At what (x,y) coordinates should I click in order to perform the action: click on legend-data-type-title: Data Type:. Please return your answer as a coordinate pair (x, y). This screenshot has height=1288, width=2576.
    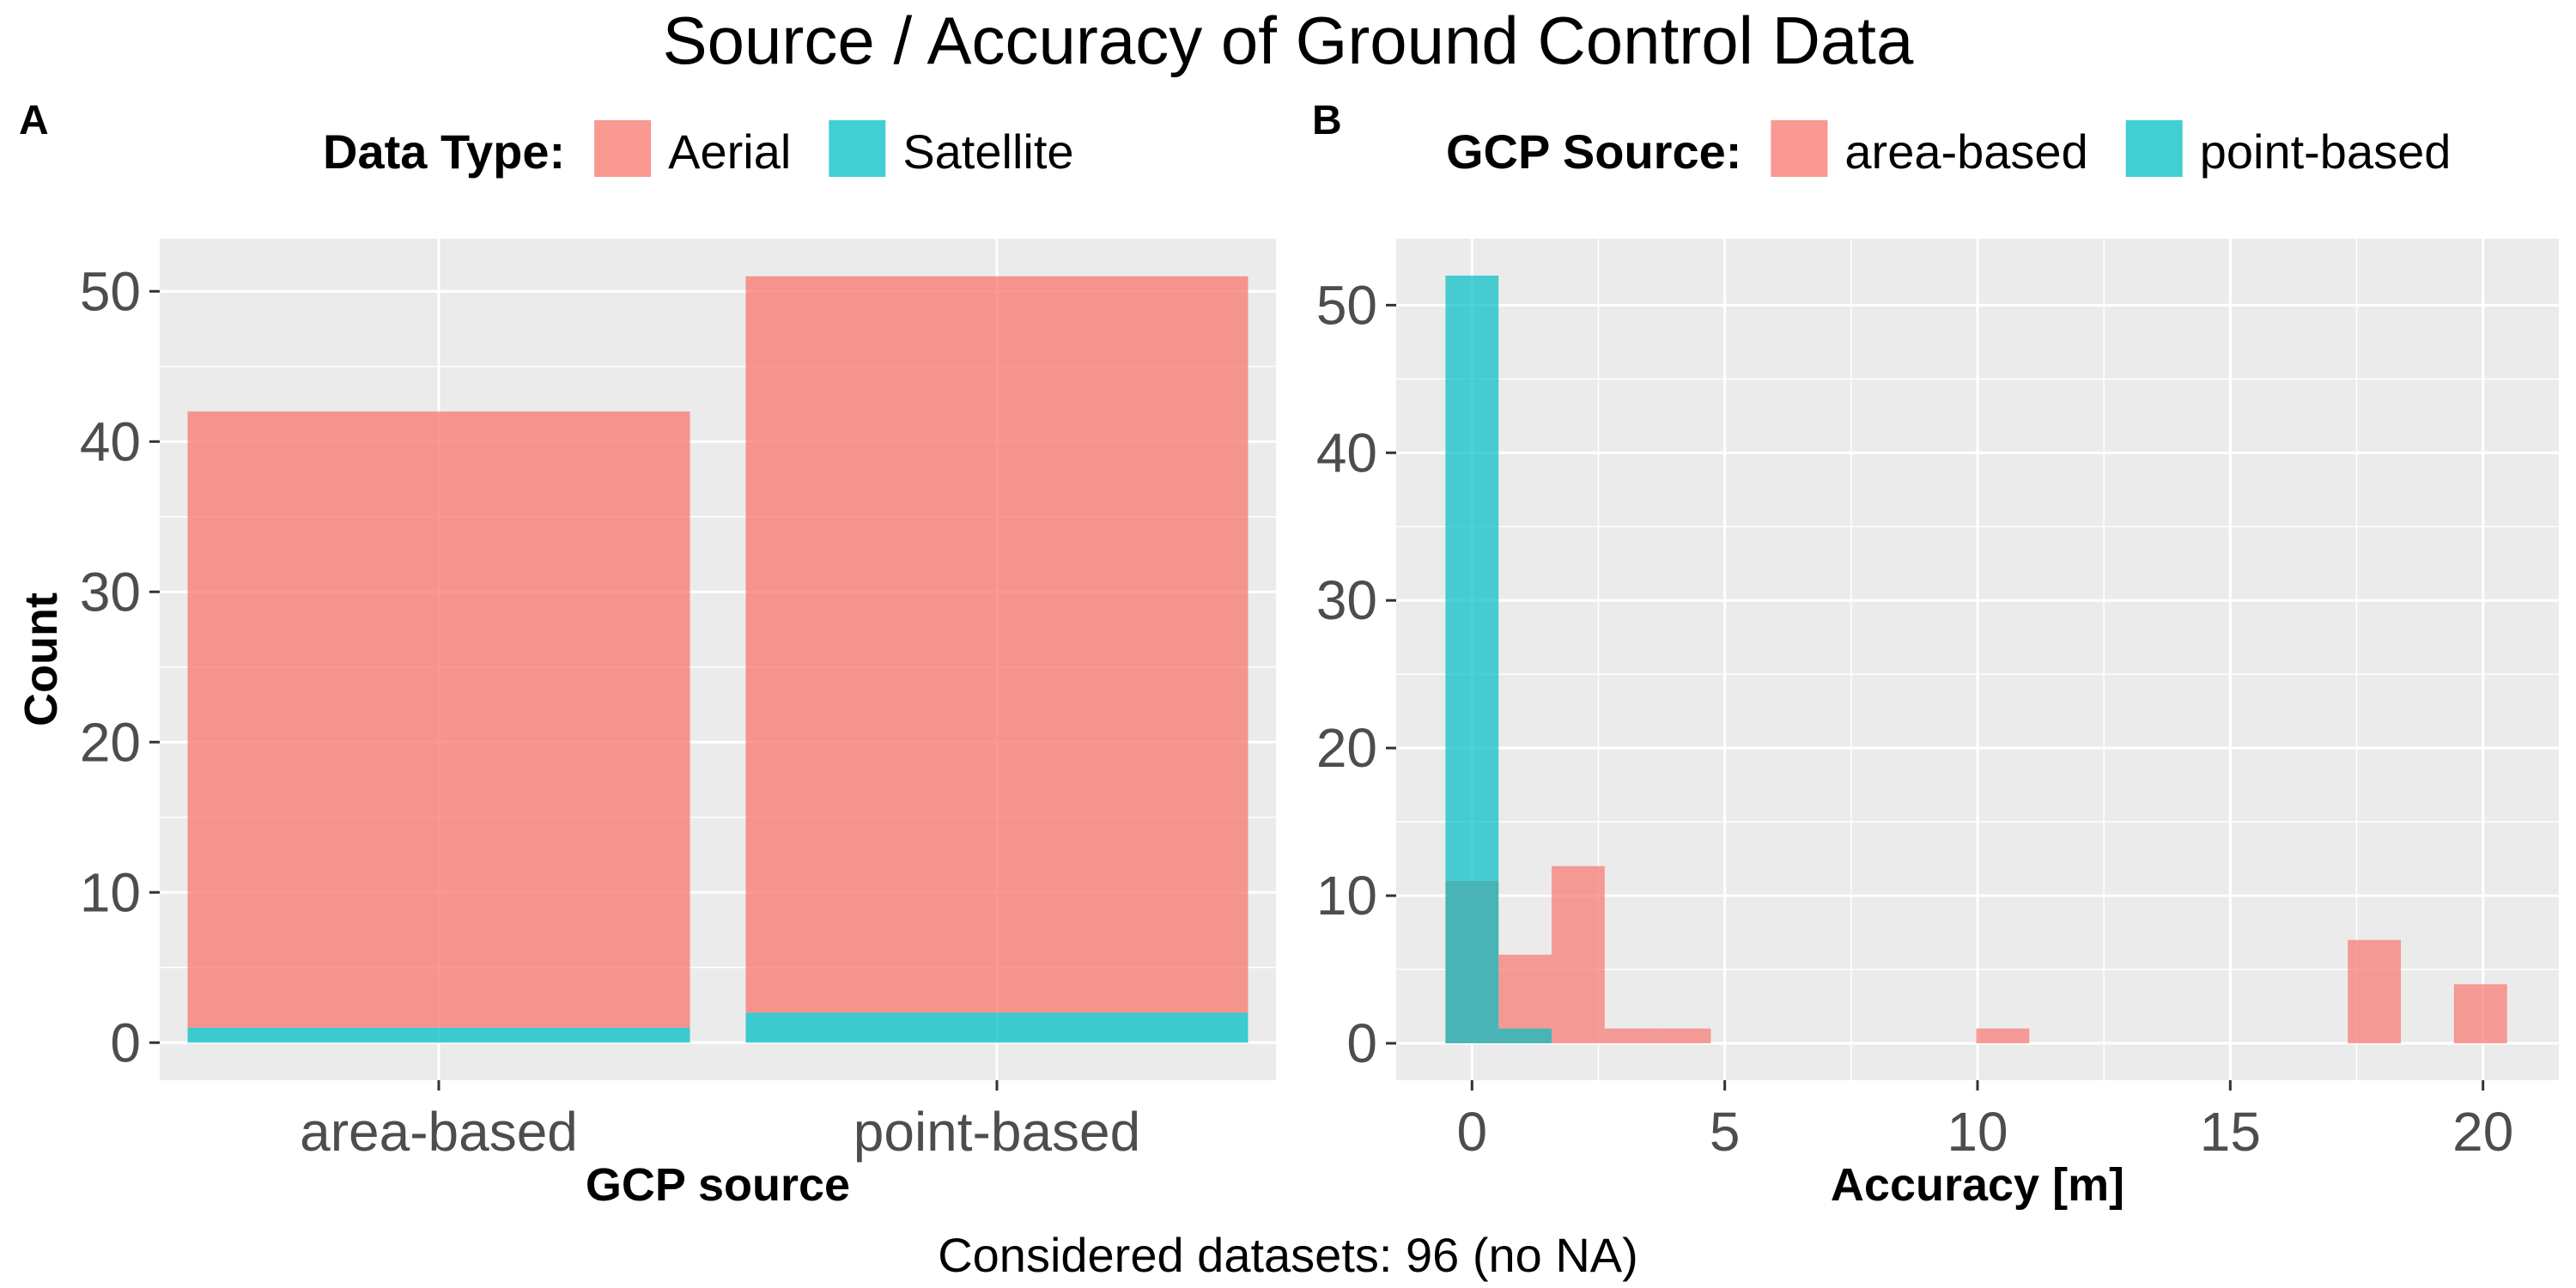
    Looking at the image, I should click on (444, 152).